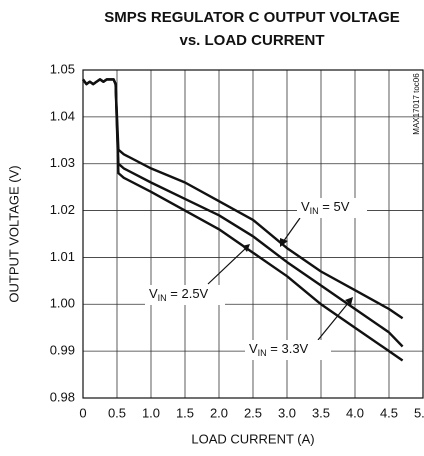 The height and width of the screenshot is (456, 424). What do you see at coordinates (117, 412) in the screenshot?
I see `x-tick-label: 0.5` at bounding box center [117, 412].